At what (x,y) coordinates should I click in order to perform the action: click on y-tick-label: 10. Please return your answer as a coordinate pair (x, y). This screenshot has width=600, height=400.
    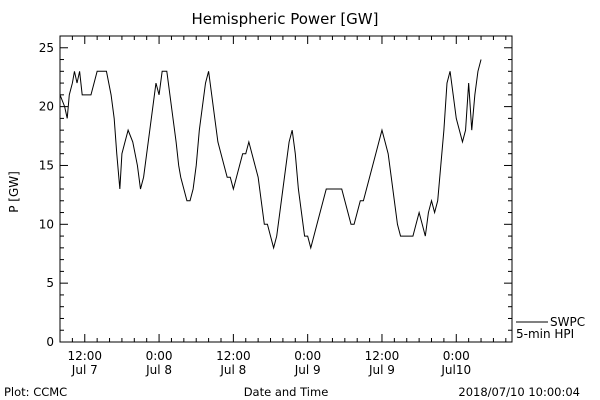
    Looking at the image, I should click on (46, 224).